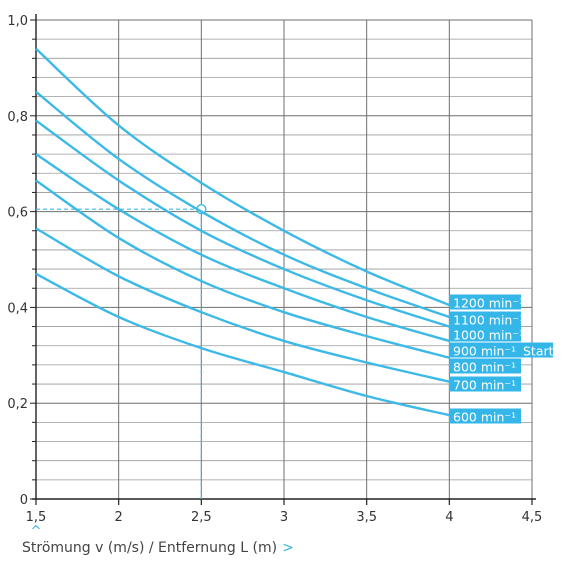 The width and height of the screenshot is (571, 570). I want to click on start-label-bg, so click(537, 350).